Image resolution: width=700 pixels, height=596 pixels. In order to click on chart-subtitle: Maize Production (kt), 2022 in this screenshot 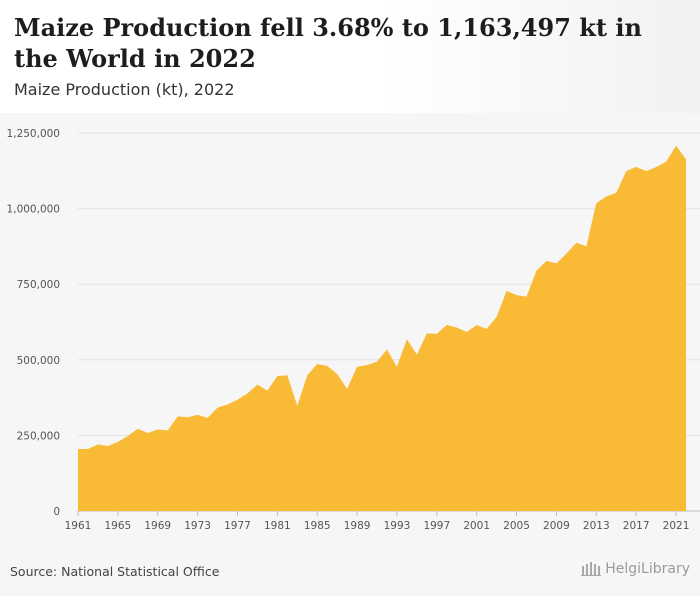, I will do `click(124, 89)`.